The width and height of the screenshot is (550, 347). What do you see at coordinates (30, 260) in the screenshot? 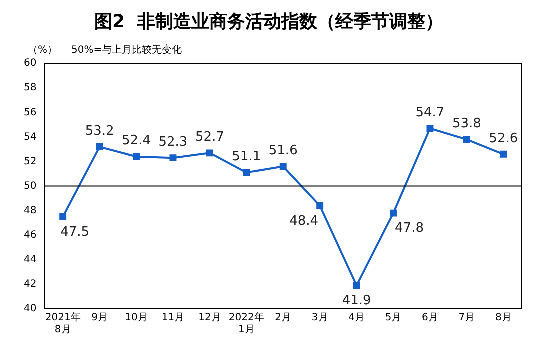
I see `y-tick-label: 44` at bounding box center [30, 260].